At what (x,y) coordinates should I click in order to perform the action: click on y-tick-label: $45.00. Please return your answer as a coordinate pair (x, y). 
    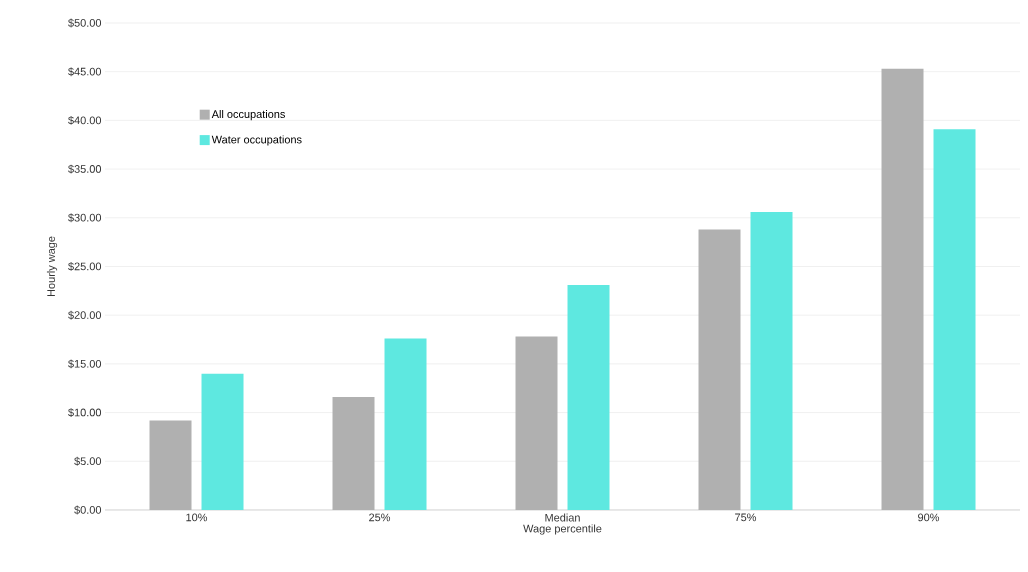
    Looking at the image, I should click on (85, 72).